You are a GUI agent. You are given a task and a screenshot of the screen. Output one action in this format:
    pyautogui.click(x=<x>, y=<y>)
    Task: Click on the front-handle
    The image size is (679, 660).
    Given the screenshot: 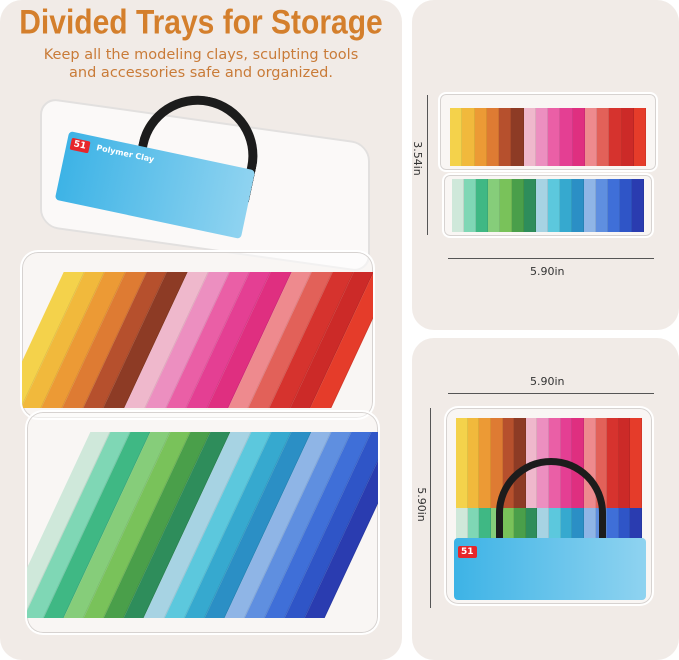 What is the action you would take?
    pyautogui.click(x=551, y=498)
    